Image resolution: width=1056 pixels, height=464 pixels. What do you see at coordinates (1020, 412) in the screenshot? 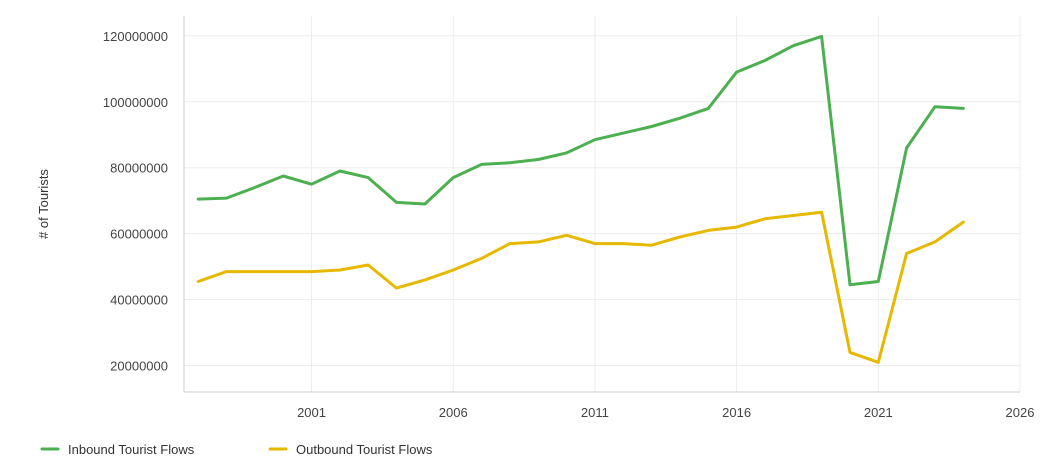
I see `x-tick-label: 2026` at bounding box center [1020, 412].